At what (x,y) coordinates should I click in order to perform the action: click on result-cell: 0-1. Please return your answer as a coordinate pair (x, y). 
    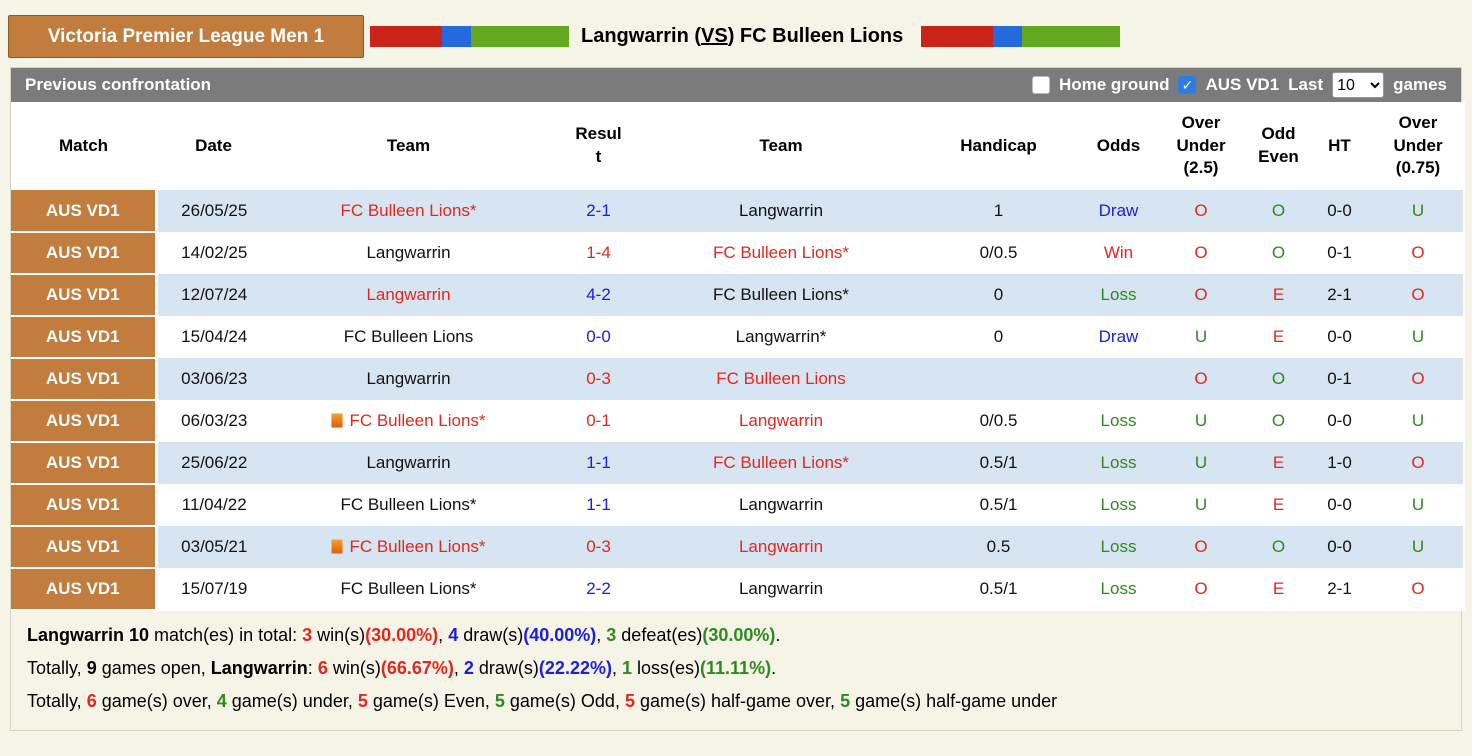
    Looking at the image, I should click on (598, 420).